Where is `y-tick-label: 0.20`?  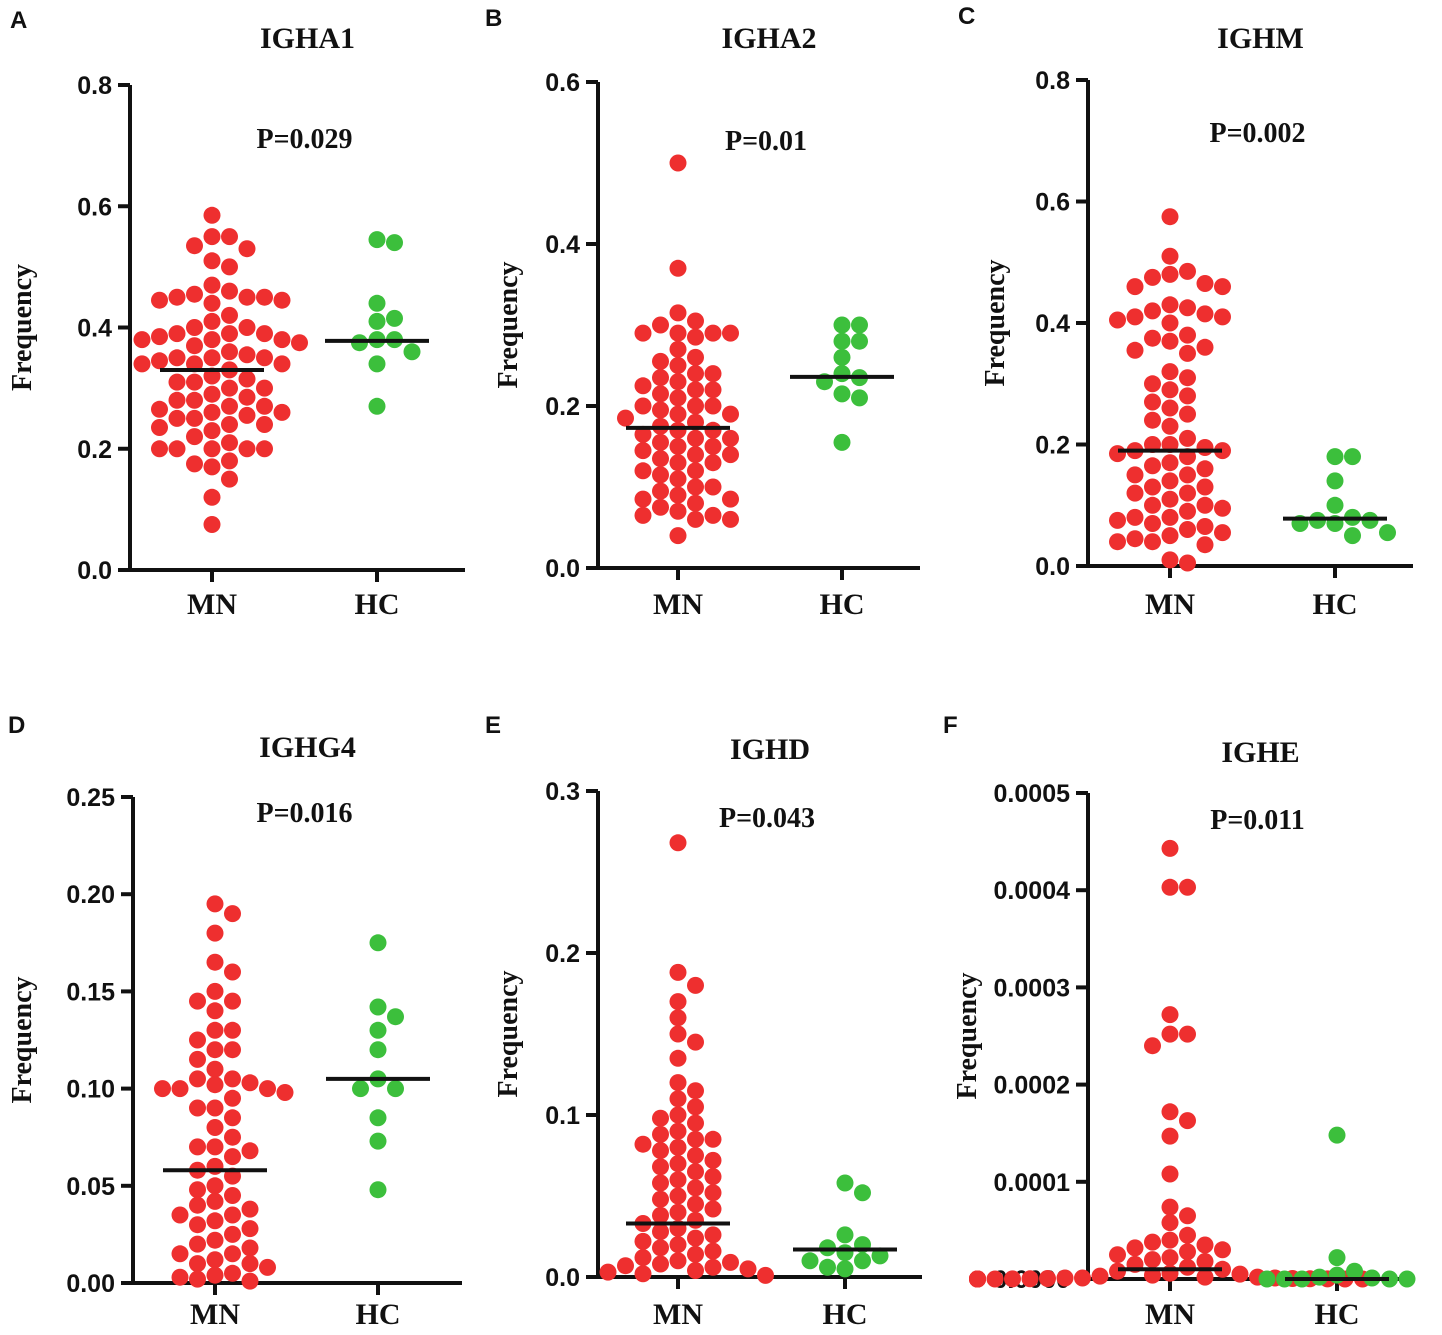 y-tick-label: 0.20 is located at coordinates (90, 895).